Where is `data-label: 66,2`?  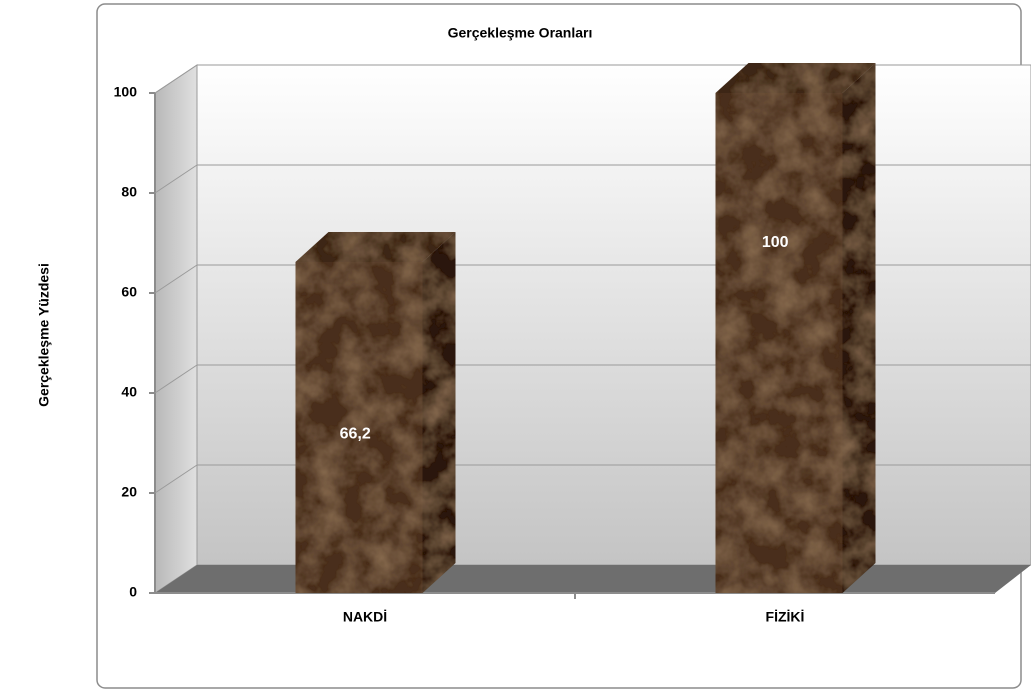 data-label: 66,2 is located at coordinates (355, 433).